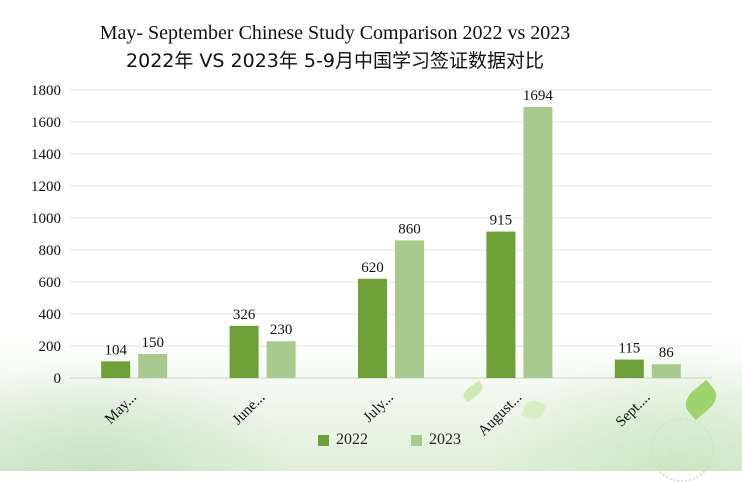 The image size is (742, 482). What do you see at coordinates (244, 315) in the screenshot?
I see `data-label: 326` at bounding box center [244, 315].